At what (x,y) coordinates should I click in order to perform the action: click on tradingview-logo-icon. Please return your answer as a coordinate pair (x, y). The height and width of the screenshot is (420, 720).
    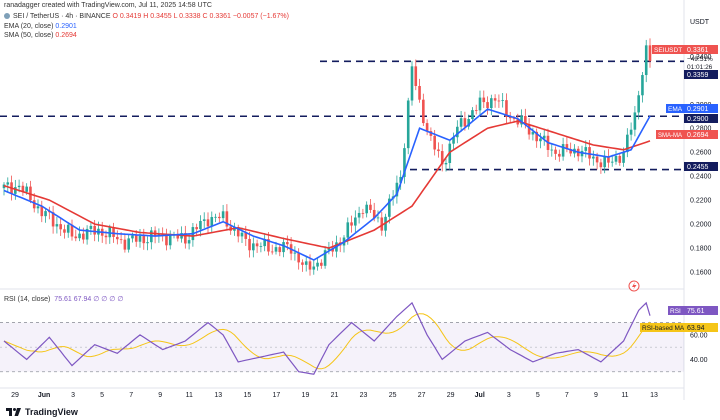
    Looking at the image, I should click on (13, 412).